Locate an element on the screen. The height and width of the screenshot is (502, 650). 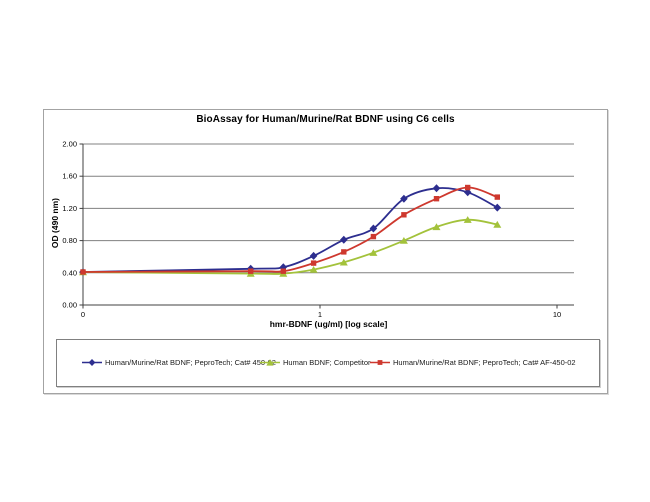
legend-item-1: Human BDNF; Competitor is located at coordinates (315, 362).